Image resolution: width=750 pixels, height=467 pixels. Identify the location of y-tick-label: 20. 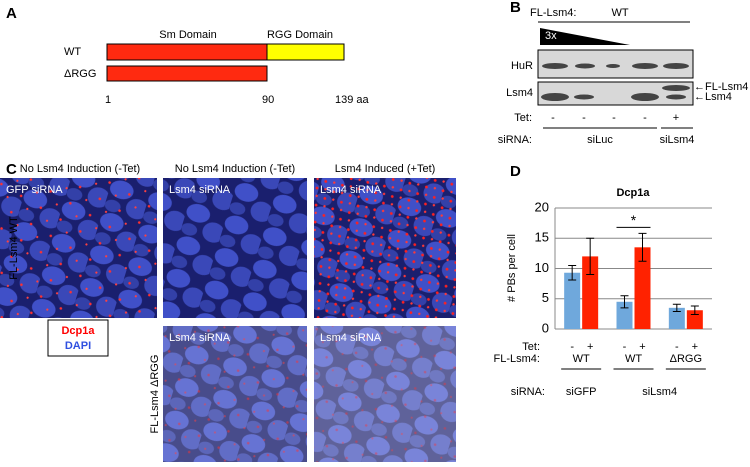
(542, 206).